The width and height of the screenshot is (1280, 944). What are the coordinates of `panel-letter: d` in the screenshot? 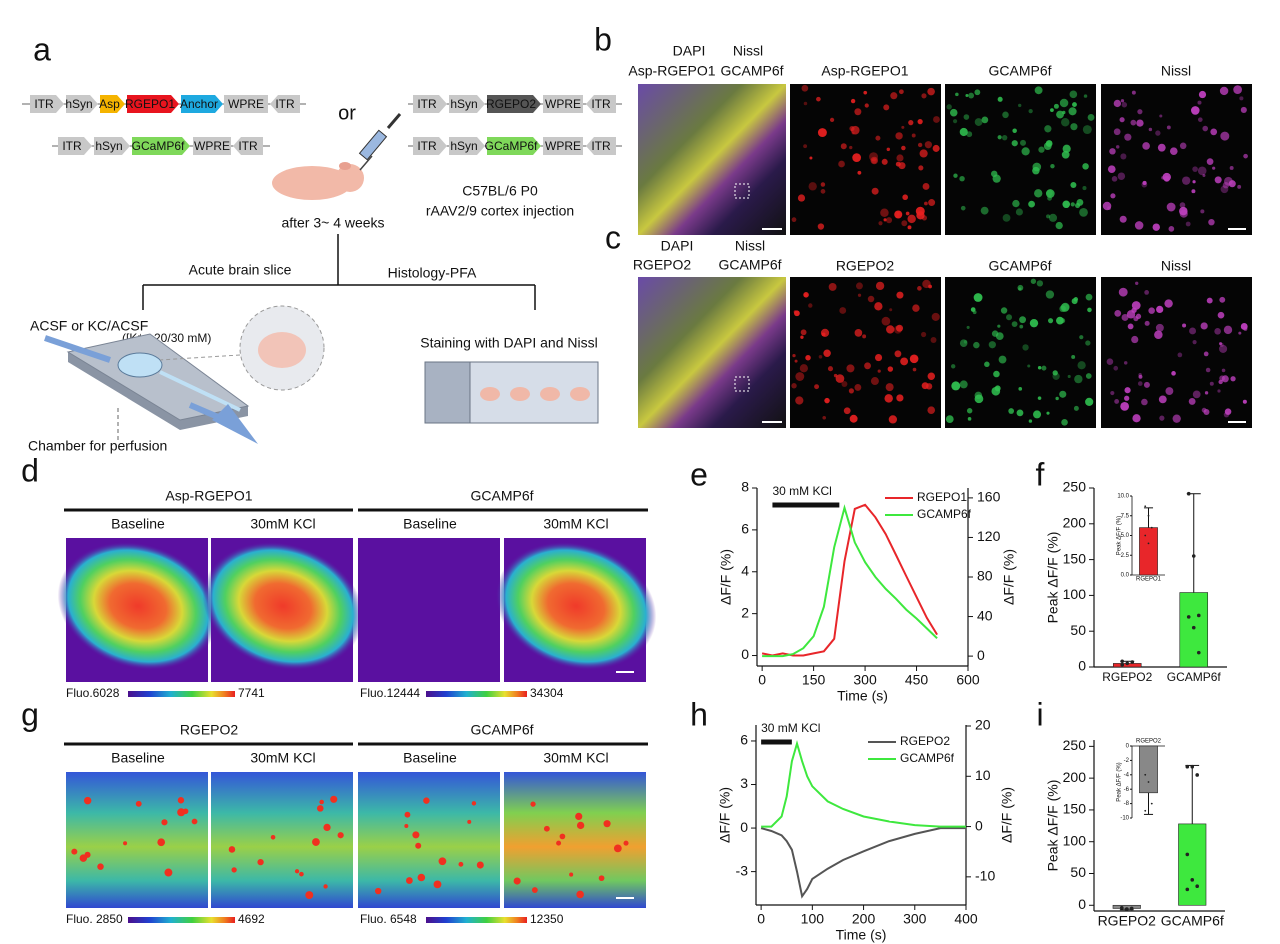 It's located at (30, 470).